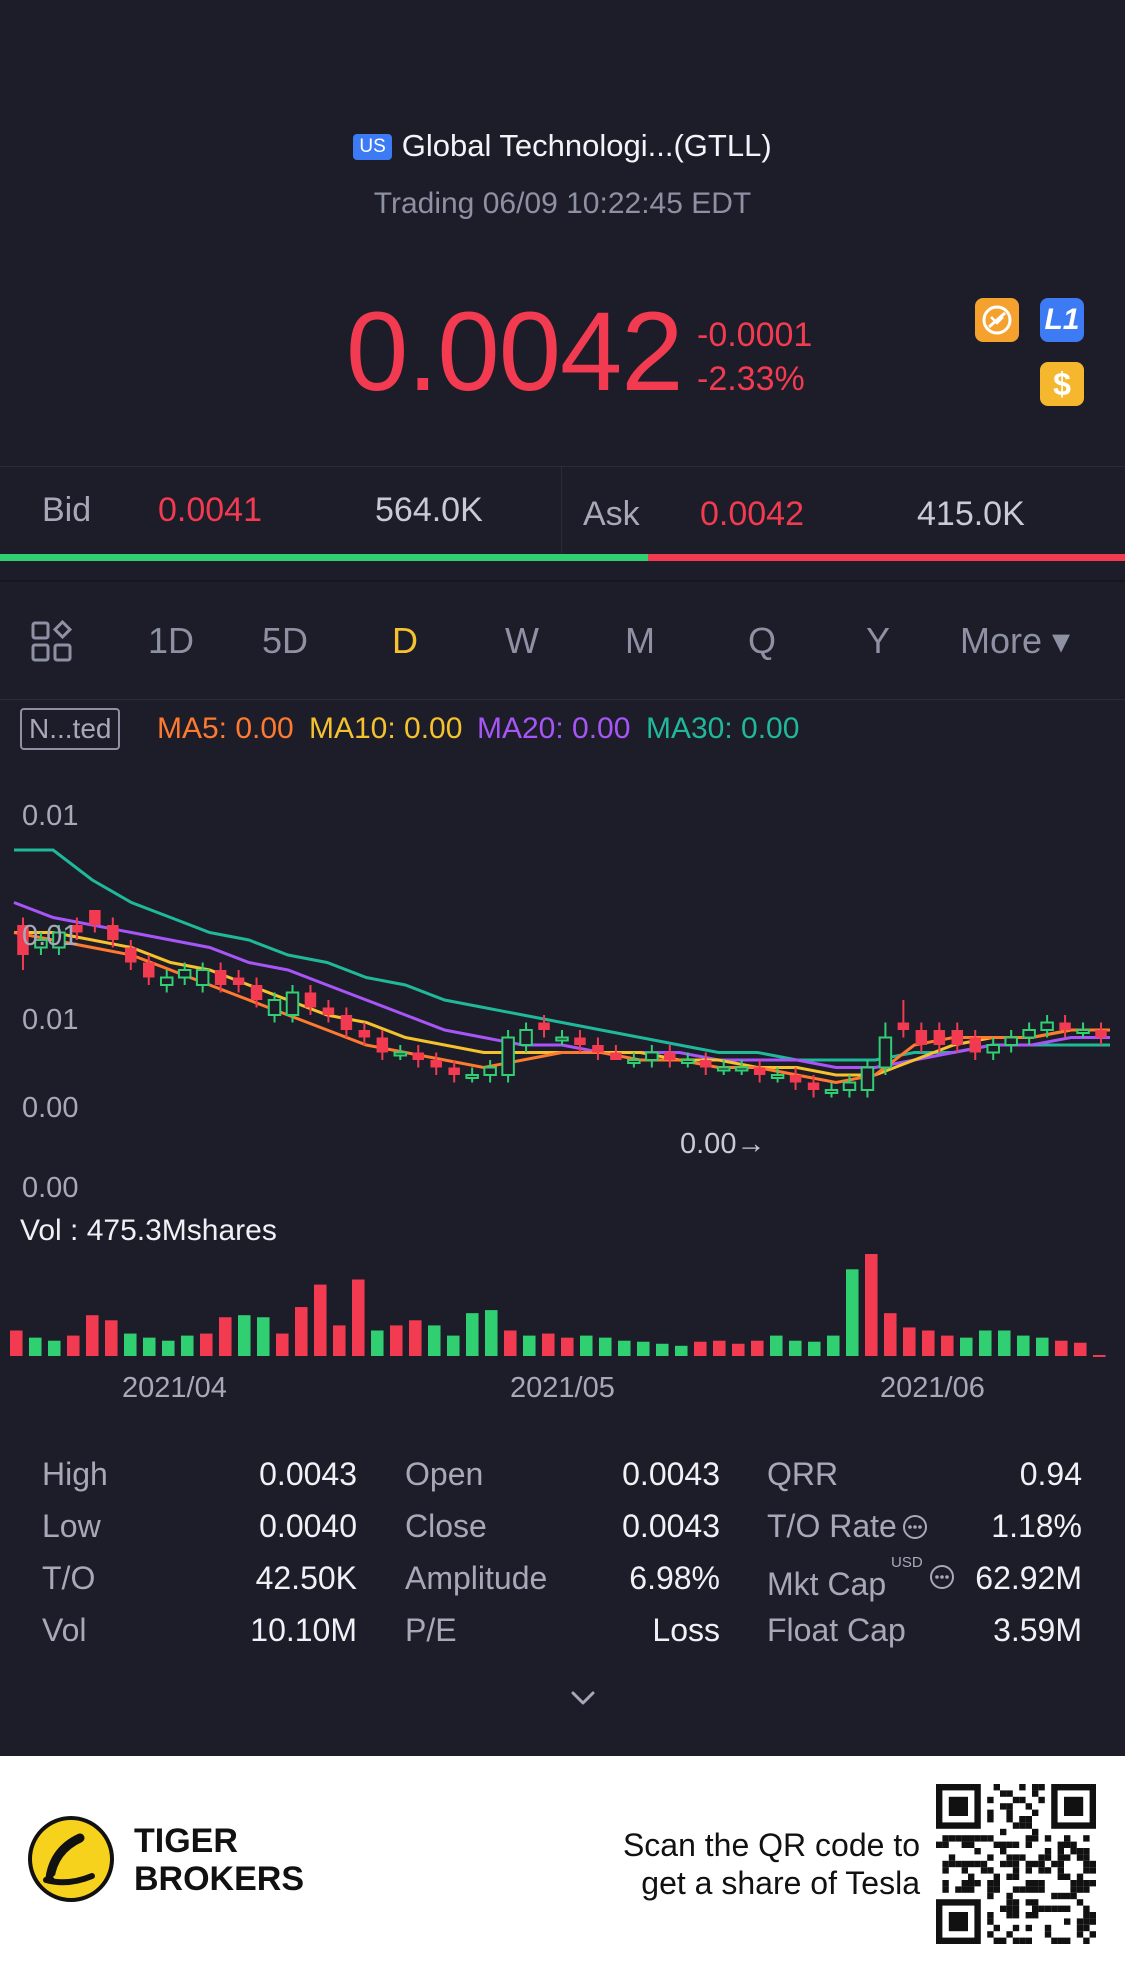  I want to click on bid-ask-divider, so click(561, 511).